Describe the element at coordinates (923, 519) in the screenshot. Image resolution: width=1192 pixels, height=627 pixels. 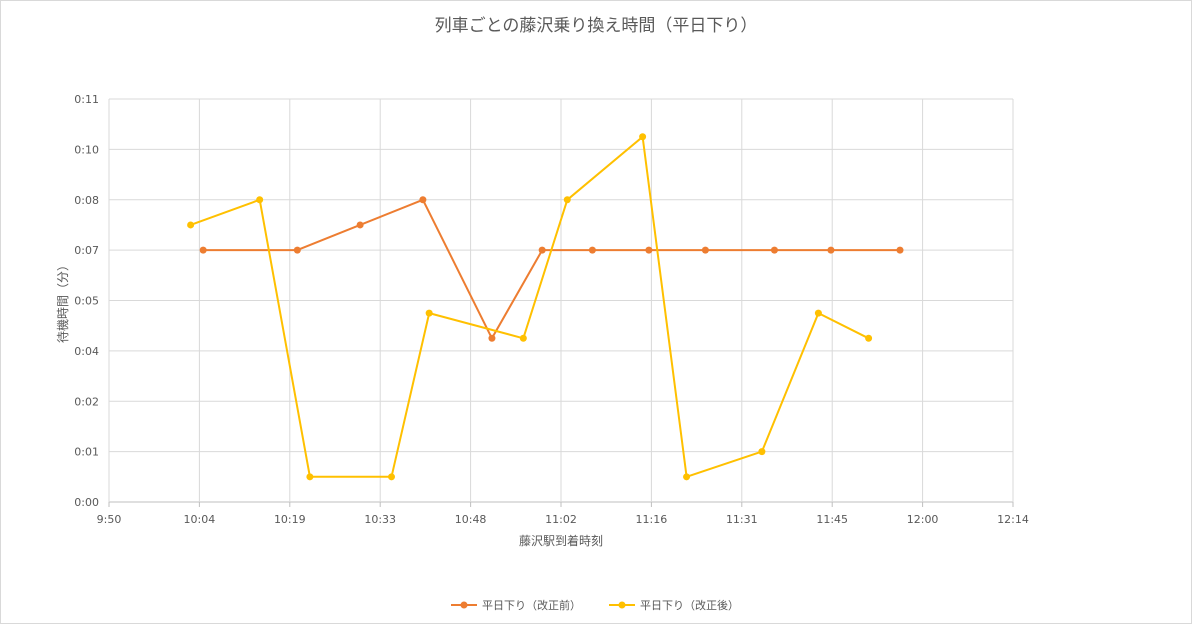
I see `x-tick-label: 12:00` at that location.